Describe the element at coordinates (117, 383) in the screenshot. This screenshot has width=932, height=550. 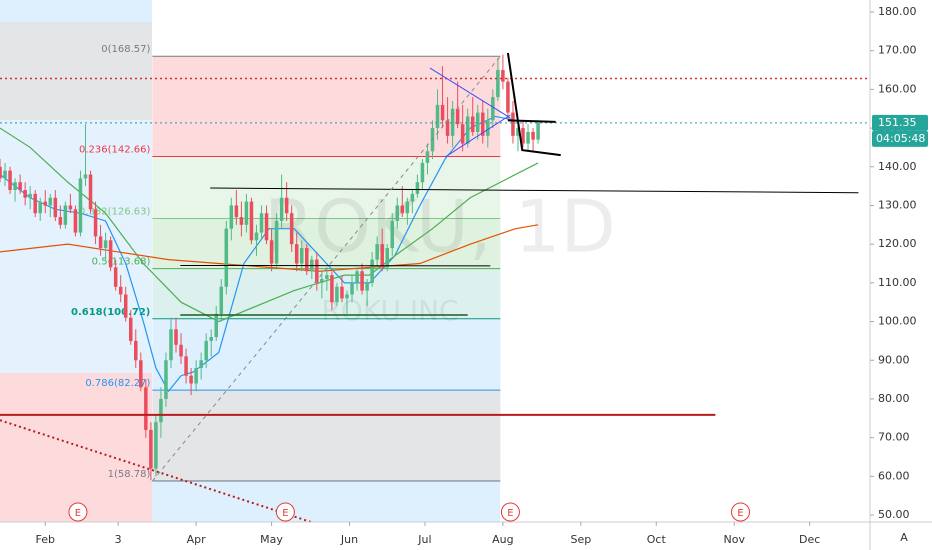
I see `fib-label: 0.786(82.27)` at that location.